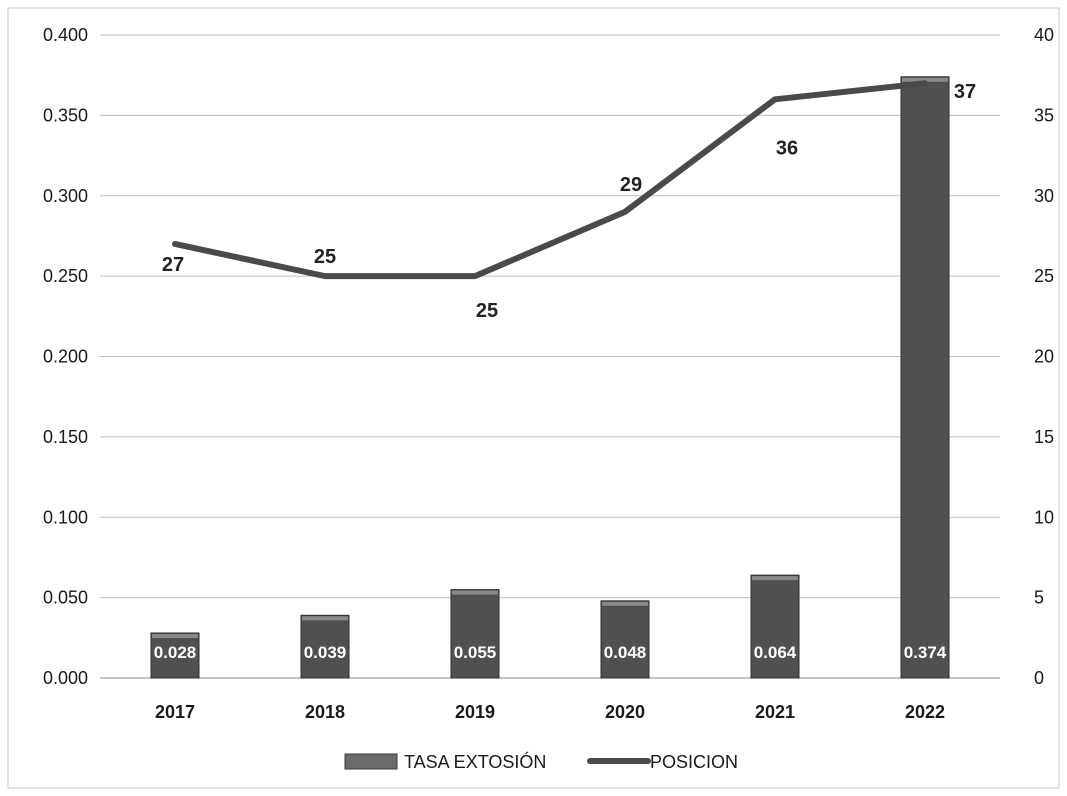 The height and width of the screenshot is (796, 1067). Describe the element at coordinates (65, 35) in the screenshot. I see `left-tick-label: 0.400` at that location.